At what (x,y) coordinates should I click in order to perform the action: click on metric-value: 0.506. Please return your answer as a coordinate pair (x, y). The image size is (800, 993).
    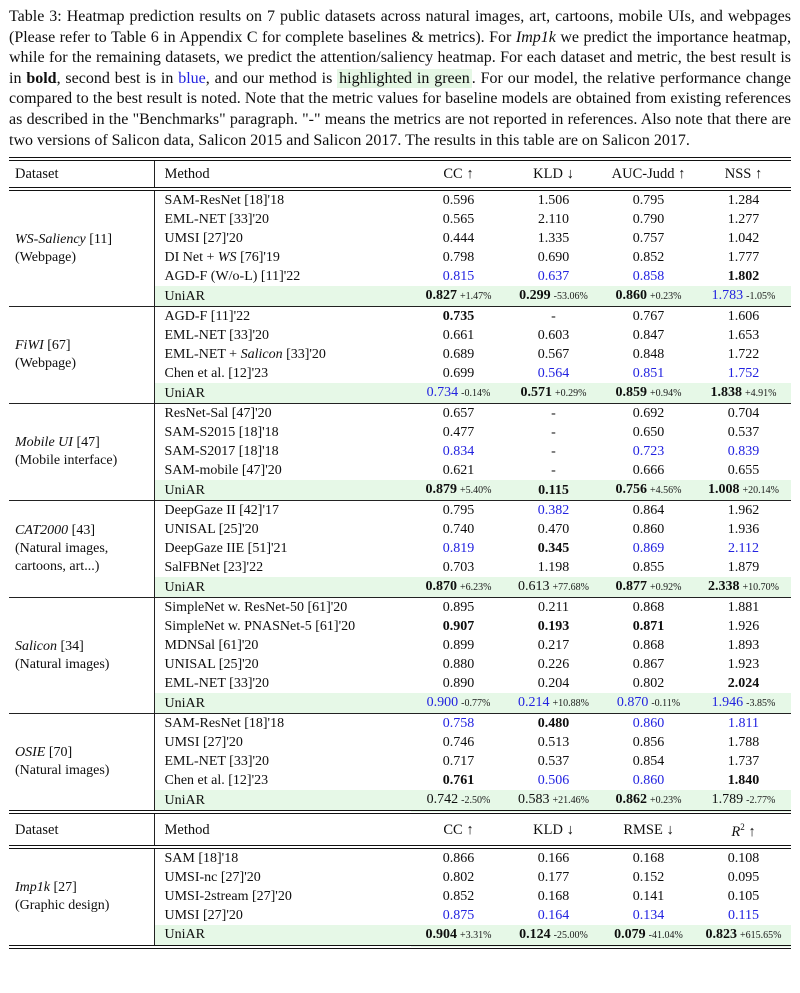
    Looking at the image, I should click on (553, 781).